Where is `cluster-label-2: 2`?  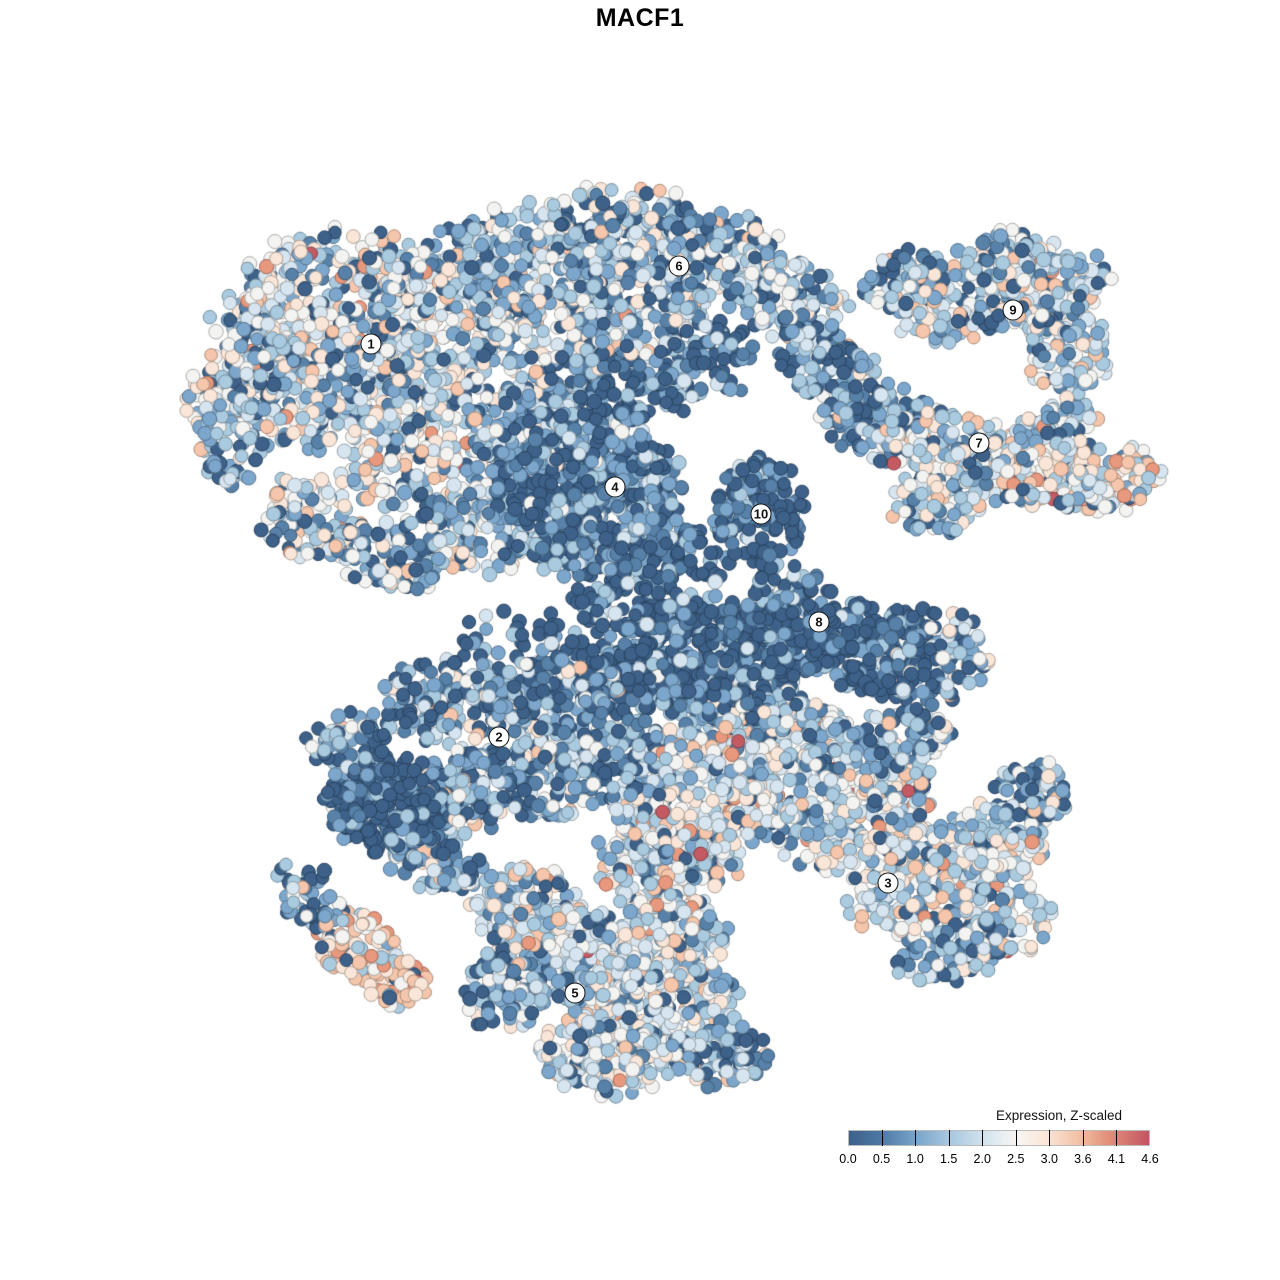
cluster-label-2: 2 is located at coordinates (499, 737).